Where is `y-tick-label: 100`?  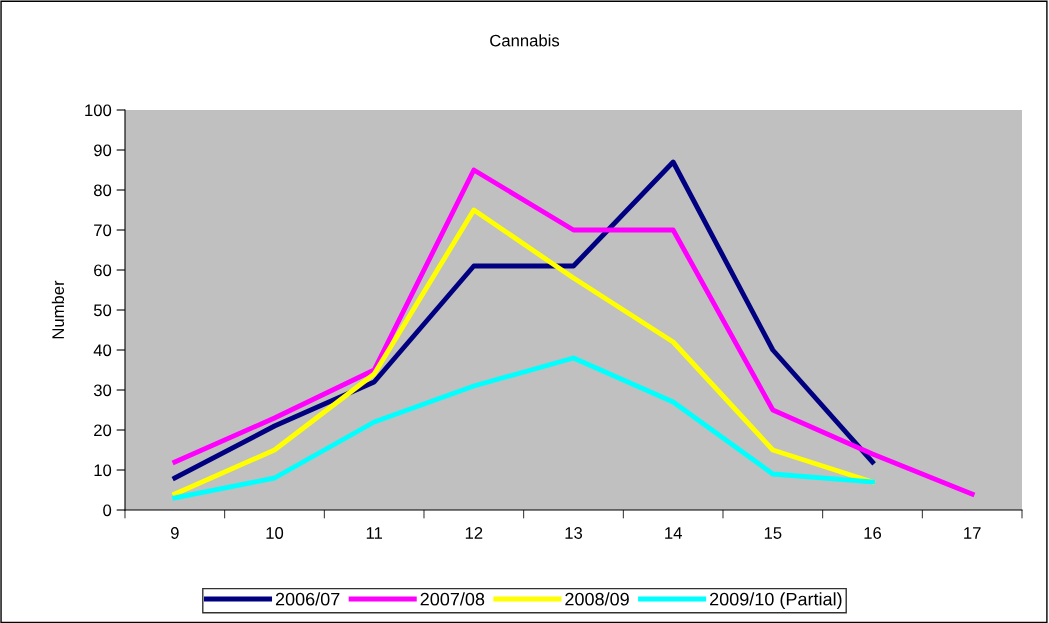 y-tick-label: 100 is located at coordinates (98, 110).